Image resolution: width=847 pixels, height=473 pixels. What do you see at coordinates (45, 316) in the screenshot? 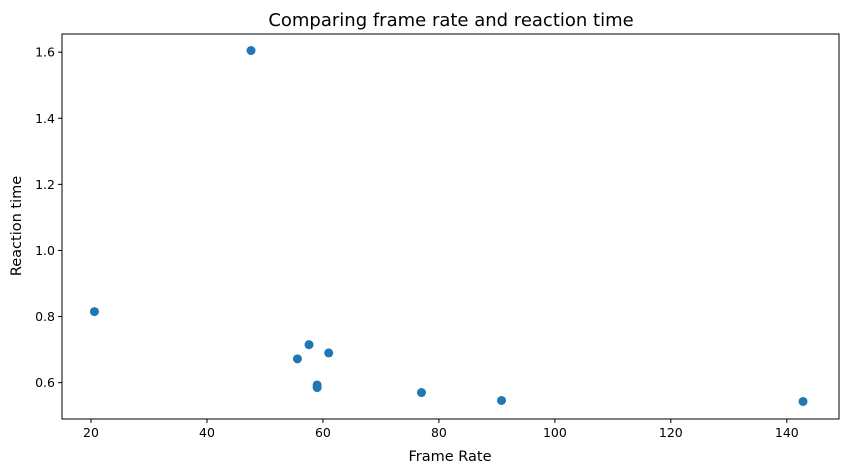
I see `y-tick-label: 0.8` at bounding box center [45, 316].